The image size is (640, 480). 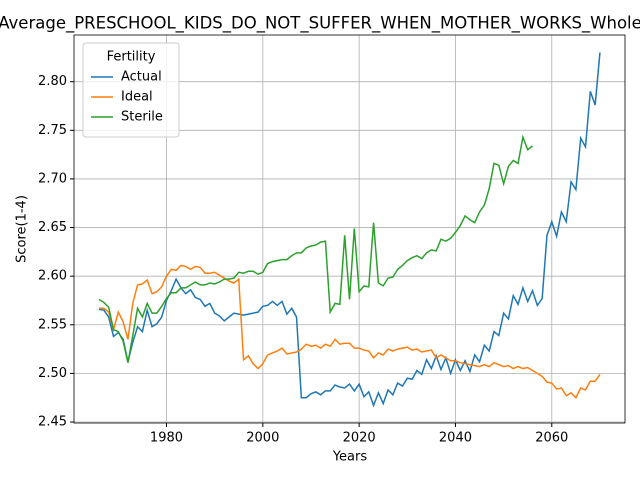 What do you see at coordinates (52, 276) in the screenshot?
I see `y-tick-label: 2.60` at bounding box center [52, 276].